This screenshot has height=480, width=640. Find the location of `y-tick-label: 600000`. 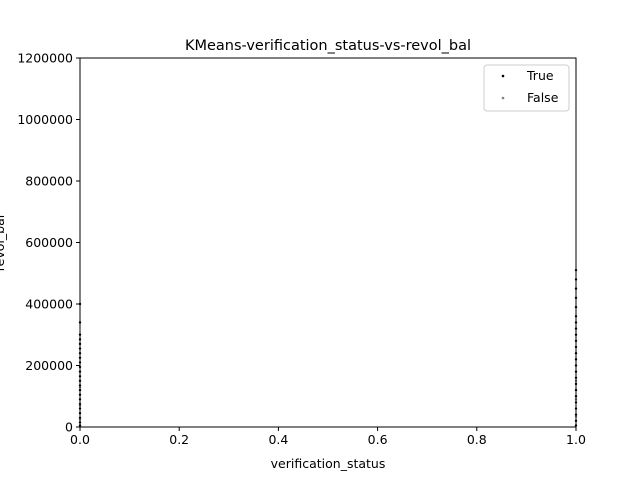

y-tick-label: 600000 is located at coordinates (49, 242).